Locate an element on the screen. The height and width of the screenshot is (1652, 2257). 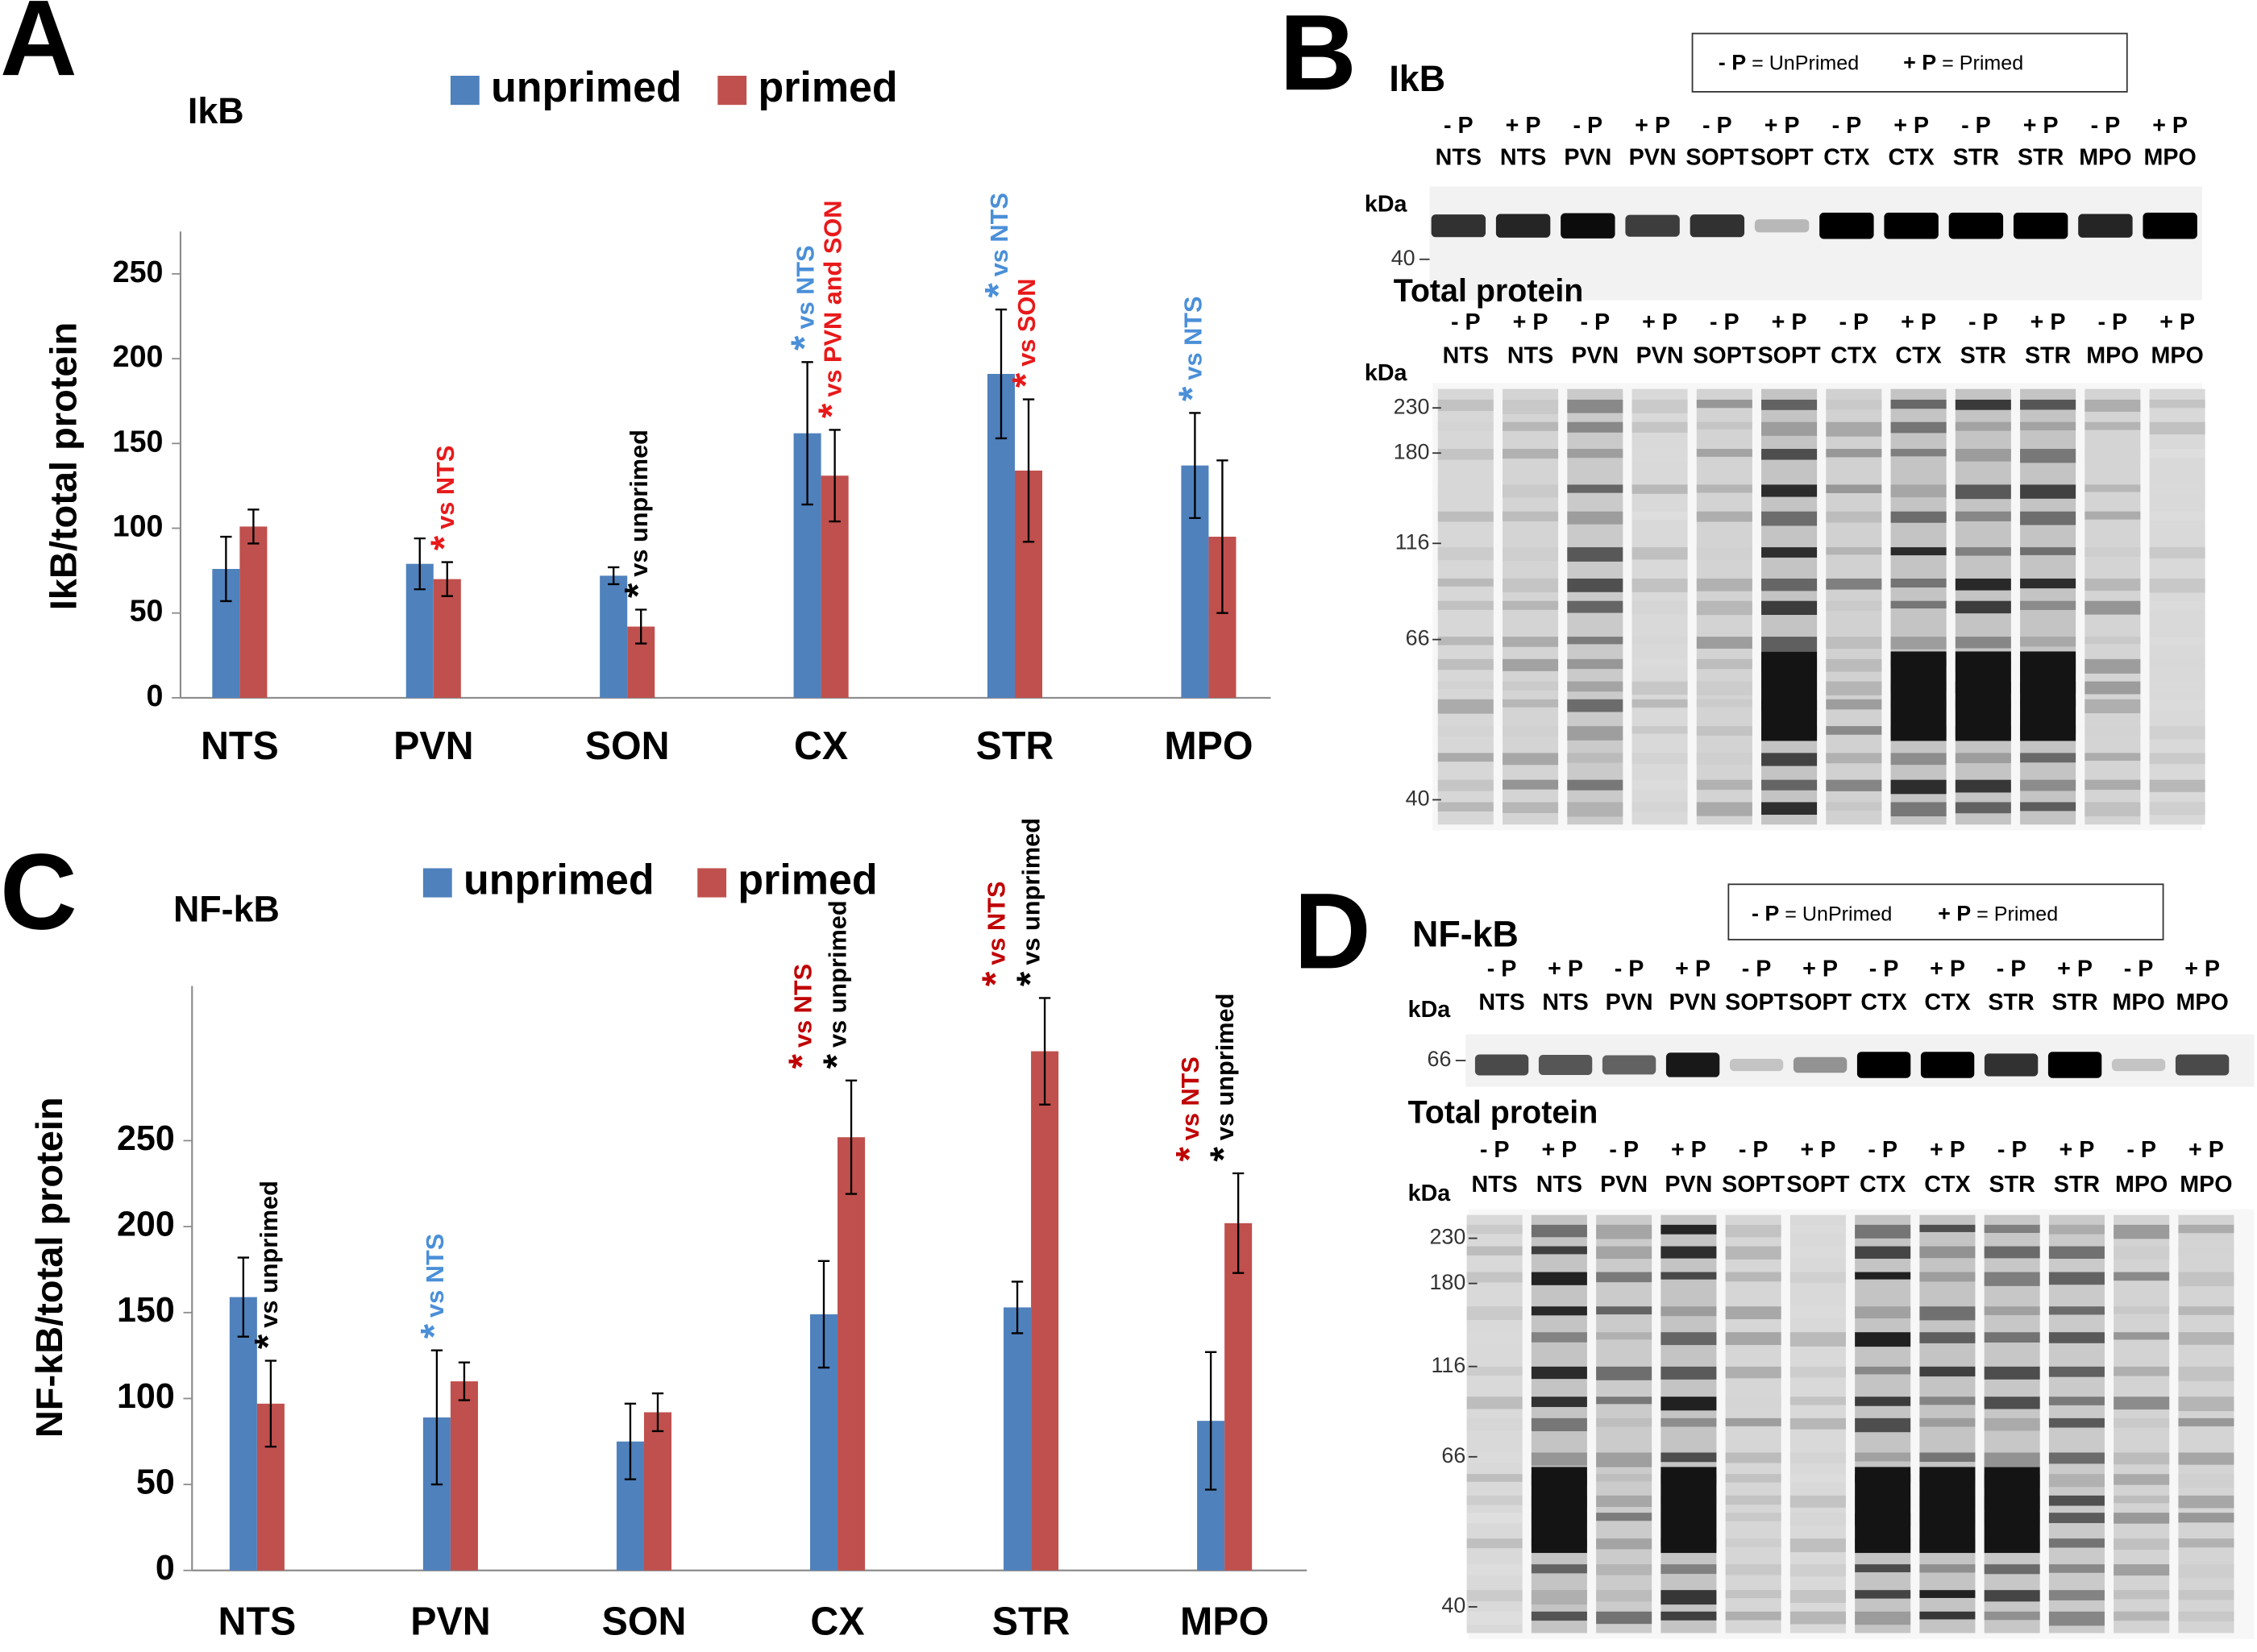
significance-note: * vs SON is located at coordinates (1026, 333).